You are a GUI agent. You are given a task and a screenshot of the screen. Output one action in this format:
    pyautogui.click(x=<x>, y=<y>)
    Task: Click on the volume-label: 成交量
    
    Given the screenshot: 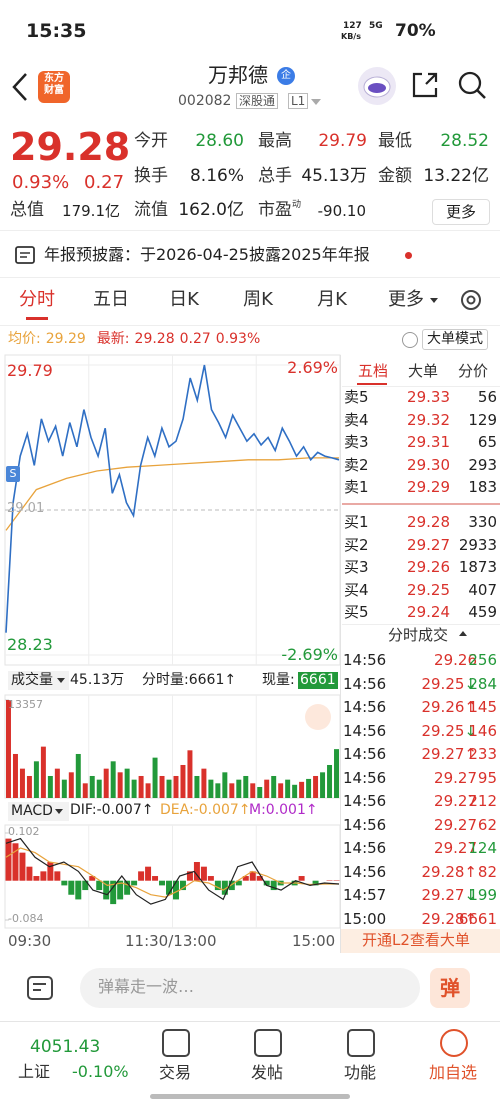 What is the action you would take?
    pyautogui.click(x=38, y=680)
    